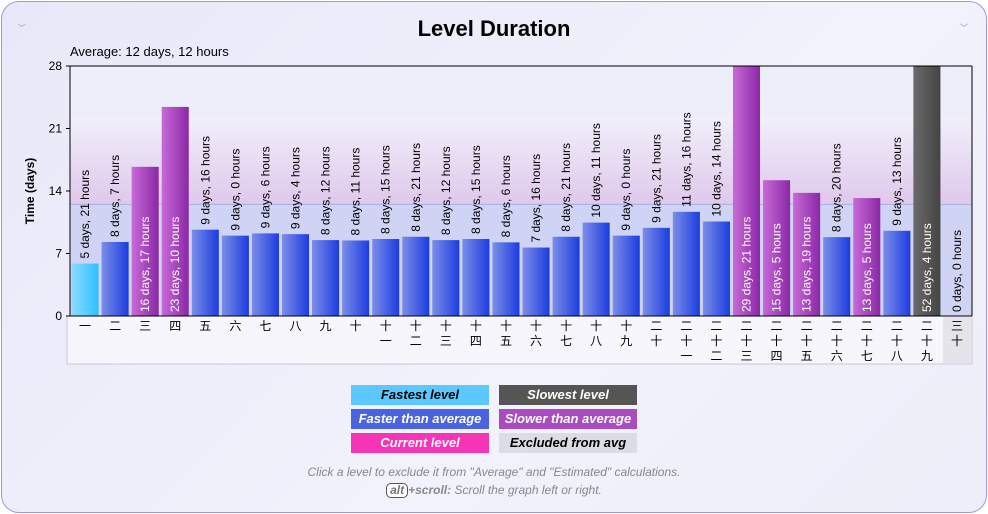  What do you see at coordinates (526, 490) in the screenshot?
I see `scroll-text: Scroll the graph left or right.` at bounding box center [526, 490].